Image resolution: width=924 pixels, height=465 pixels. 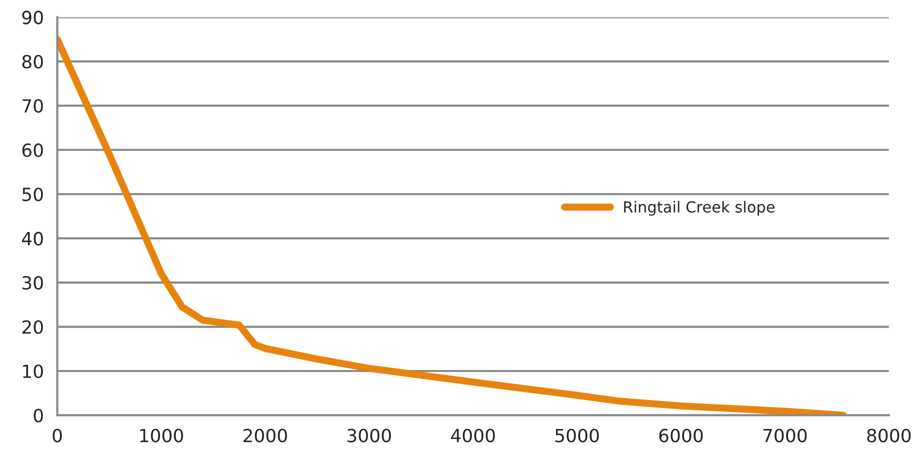 What do you see at coordinates (38, 415) in the screenshot?
I see `y-tick-label: 0` at bounding box center [38, 415].